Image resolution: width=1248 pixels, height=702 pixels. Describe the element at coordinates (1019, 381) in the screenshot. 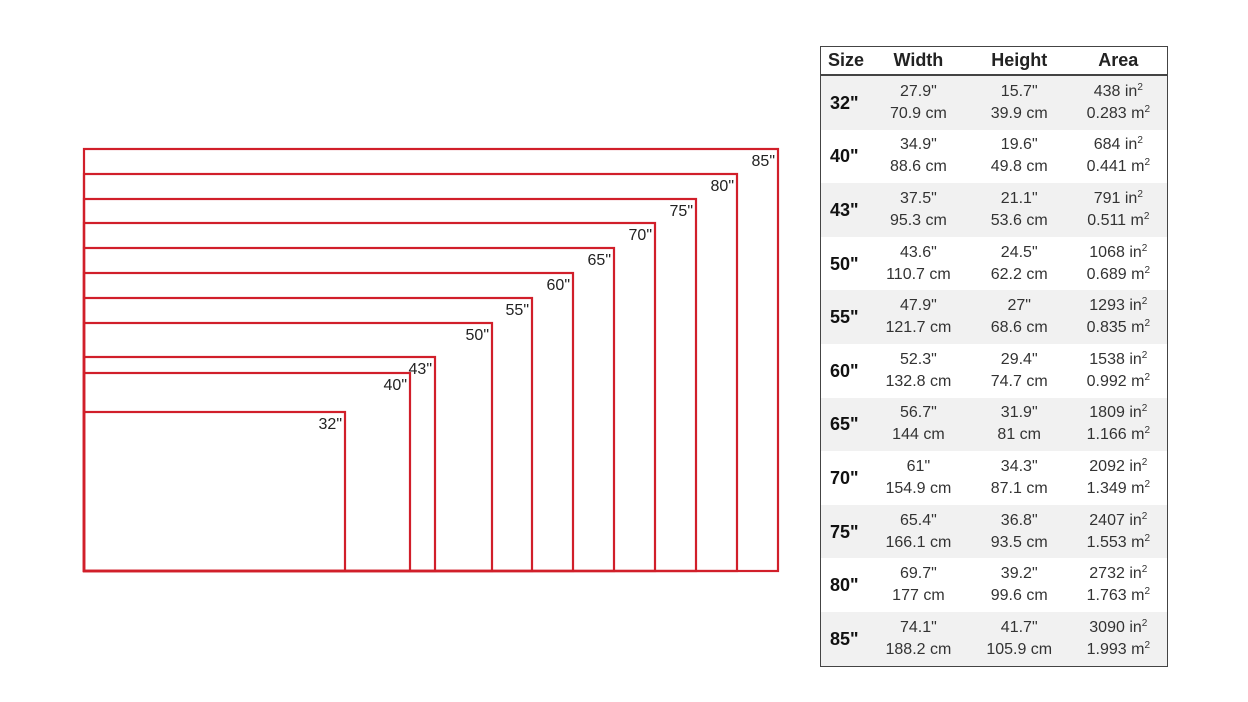

I see `height-cm: 74.7 cm` at that location.